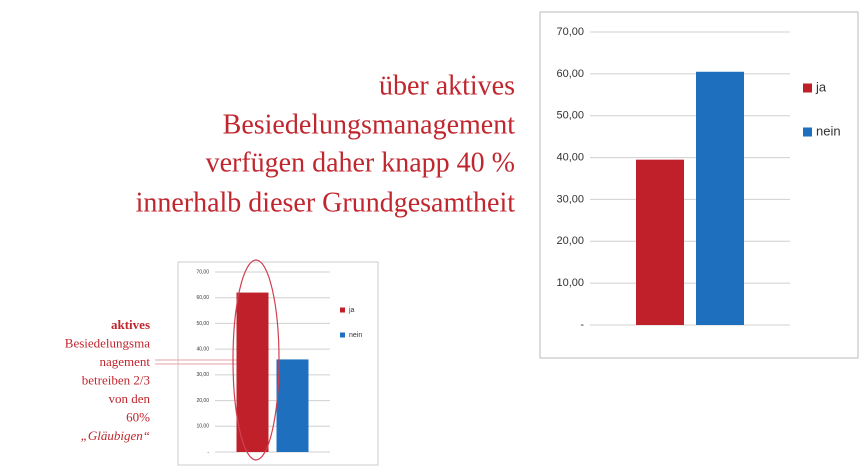 This screenshot has width=859, height=466. Describe the element at coordinates (129, 398) in the screenshot. I see `annotation: von den` at that location.